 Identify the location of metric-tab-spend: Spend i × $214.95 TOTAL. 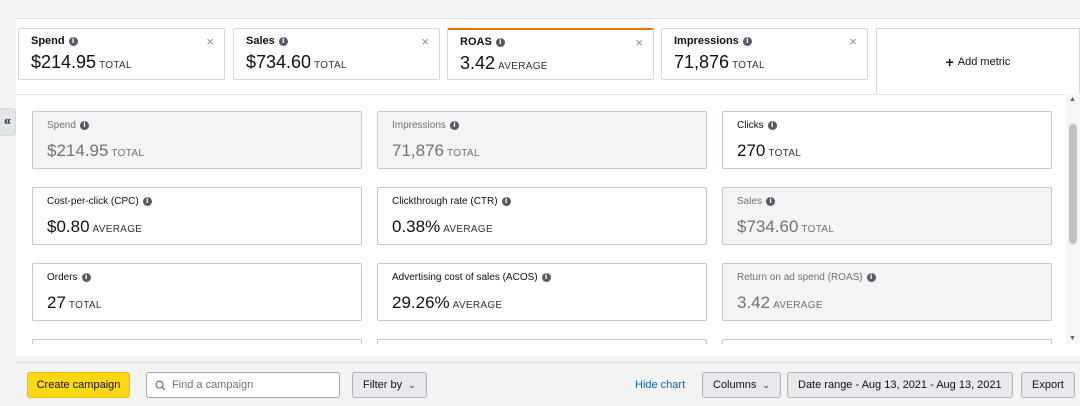
(121, 54).